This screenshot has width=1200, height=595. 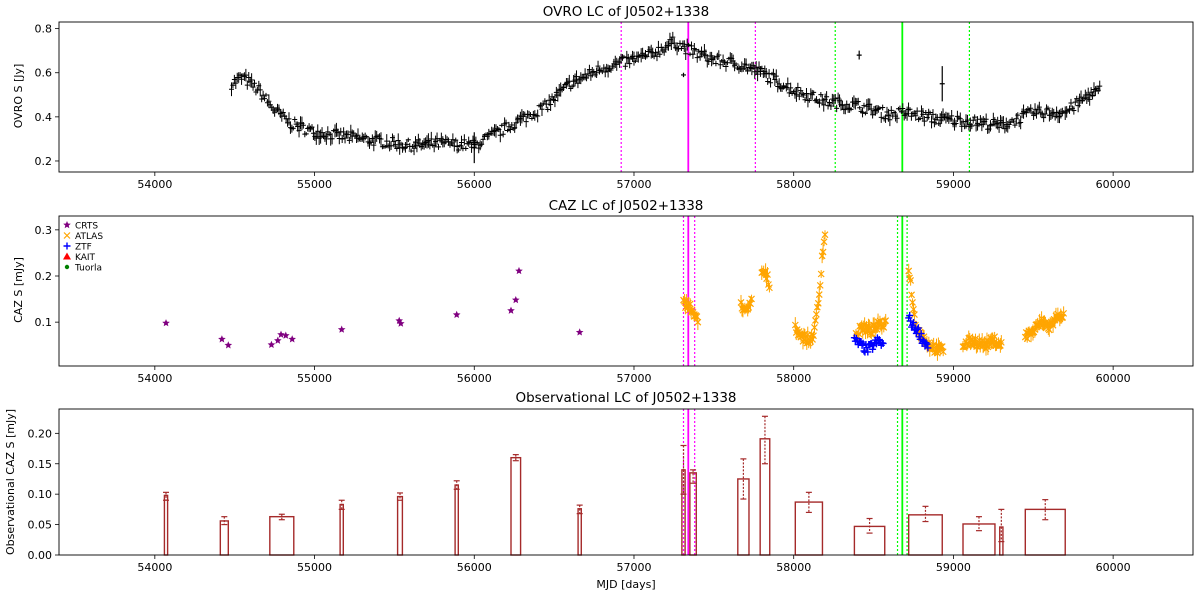 What do you see at coordinates (44, 230) in the screenshot?
I see `y-tick-label: 0.3` at bounding box center [44, 230].